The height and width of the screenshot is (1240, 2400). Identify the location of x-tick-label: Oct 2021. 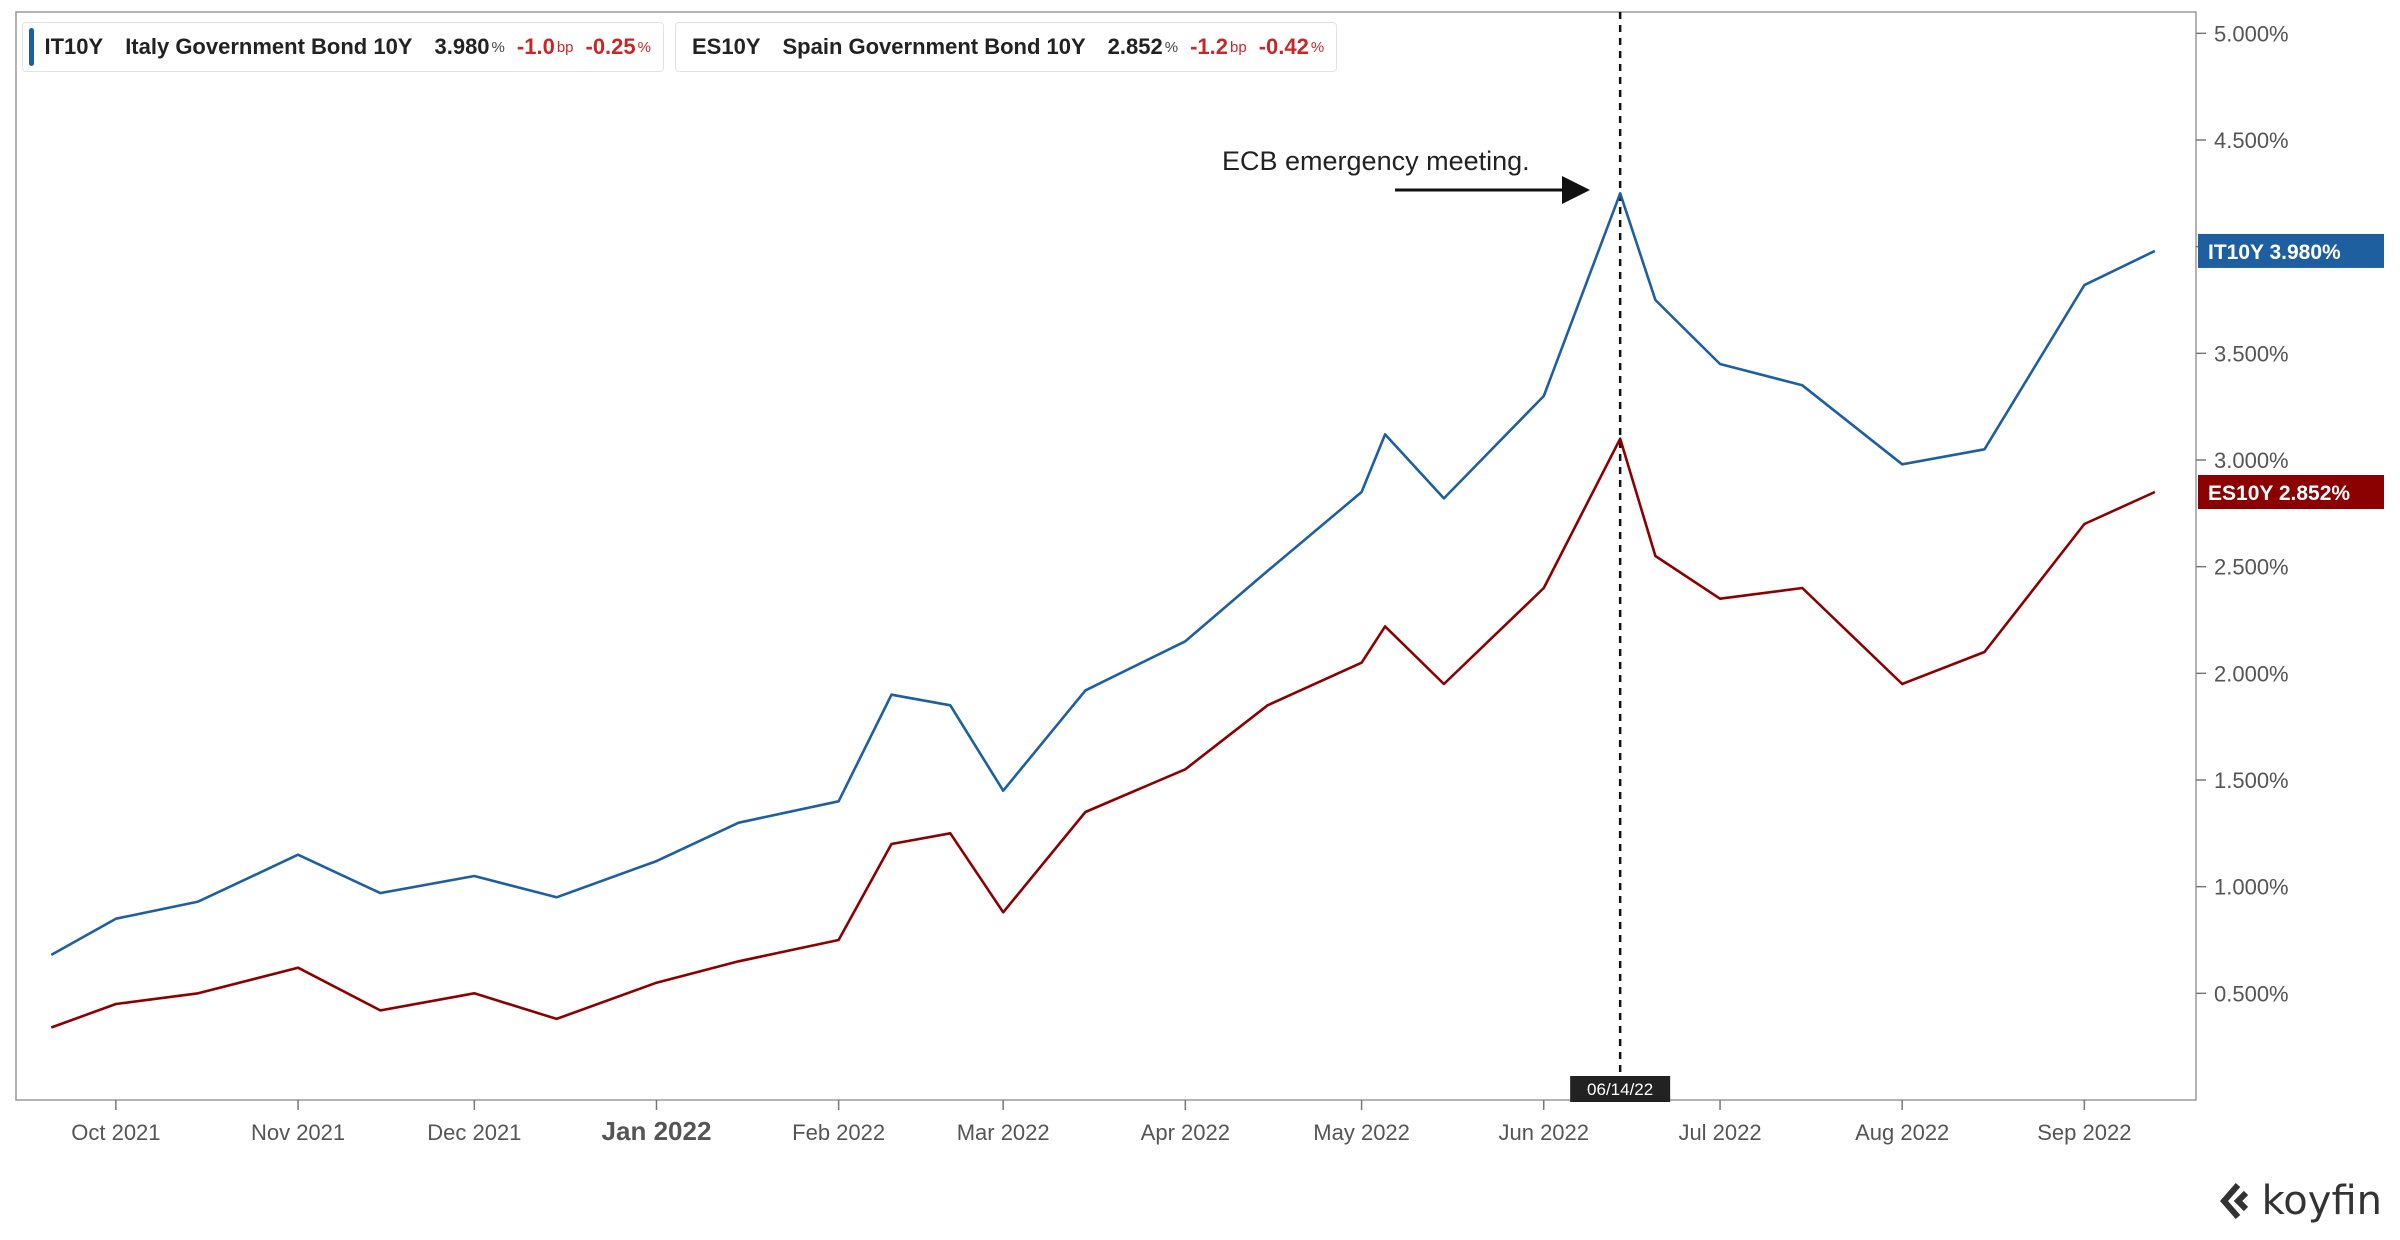
(115, 1132).